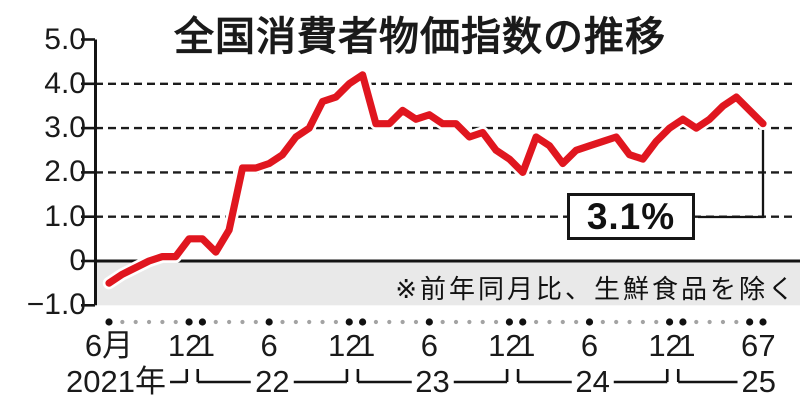 Image resolution: width=800 pixels, height=415 pixels. I want to click on month-tick-dots, so click(436, 322).